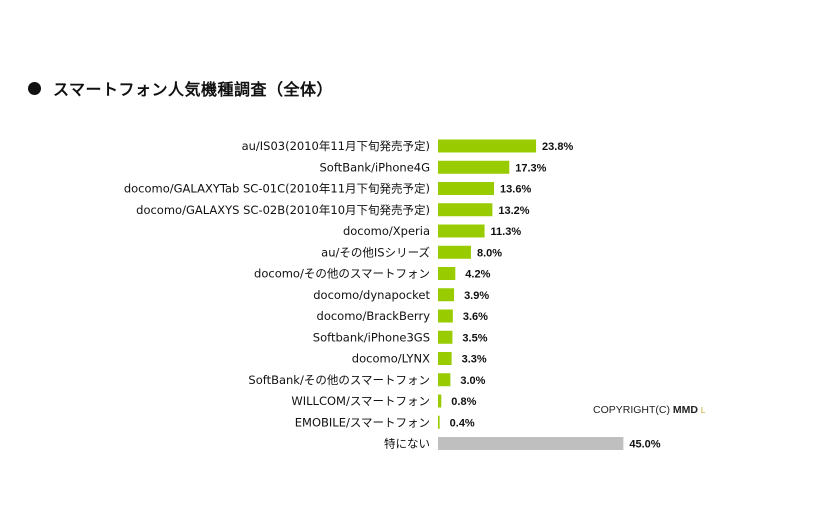 The height and width of the screenshot is (528, 826). What do you see at coordinates (513, 211) in the screenshot?
I see `value-label: 13.2%` at bounding box center [513, 211].